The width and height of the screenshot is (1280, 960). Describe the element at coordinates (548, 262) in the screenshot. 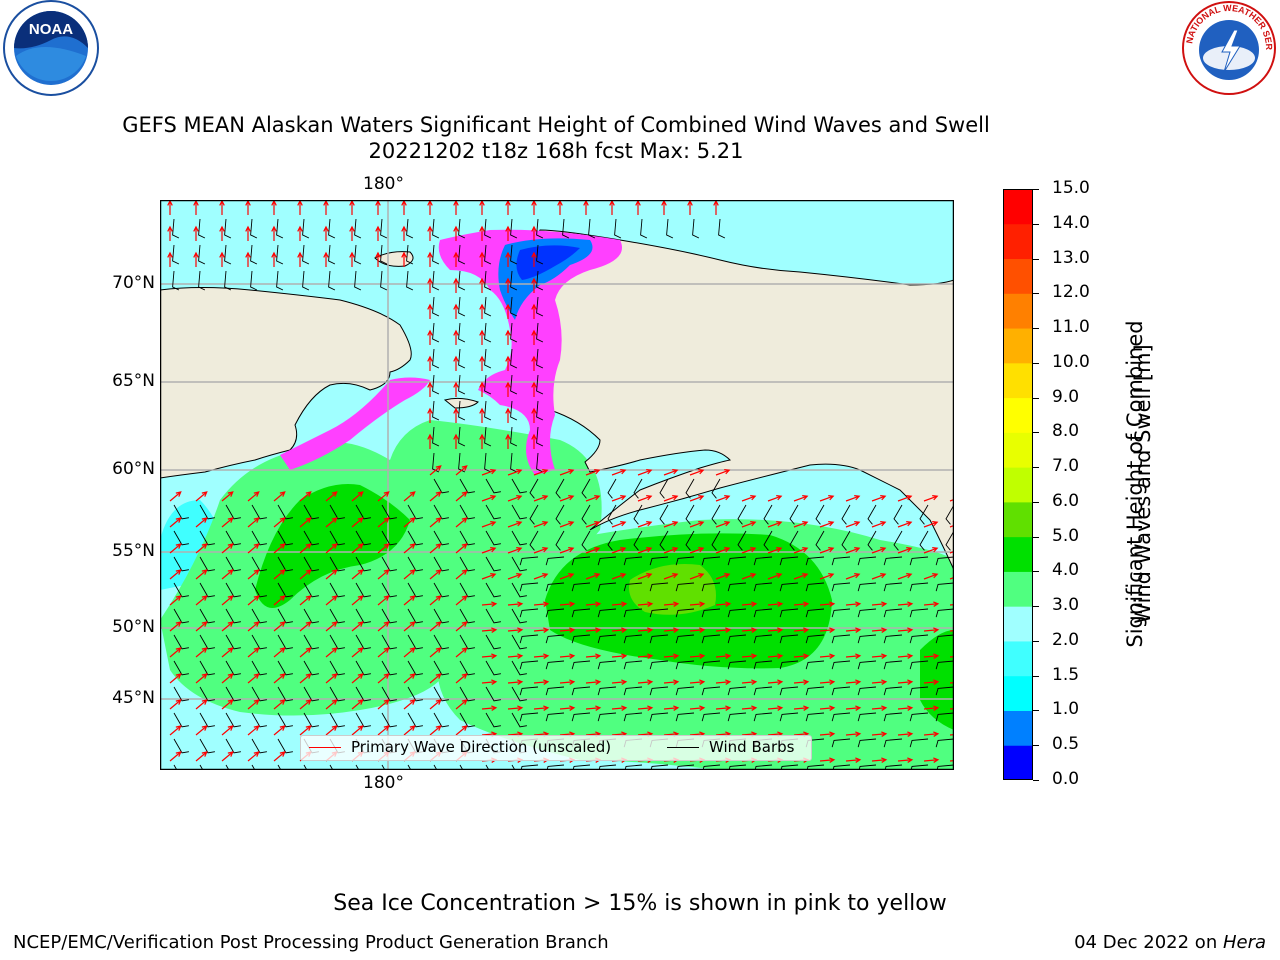

I see `sea-ice-inner` at that location.